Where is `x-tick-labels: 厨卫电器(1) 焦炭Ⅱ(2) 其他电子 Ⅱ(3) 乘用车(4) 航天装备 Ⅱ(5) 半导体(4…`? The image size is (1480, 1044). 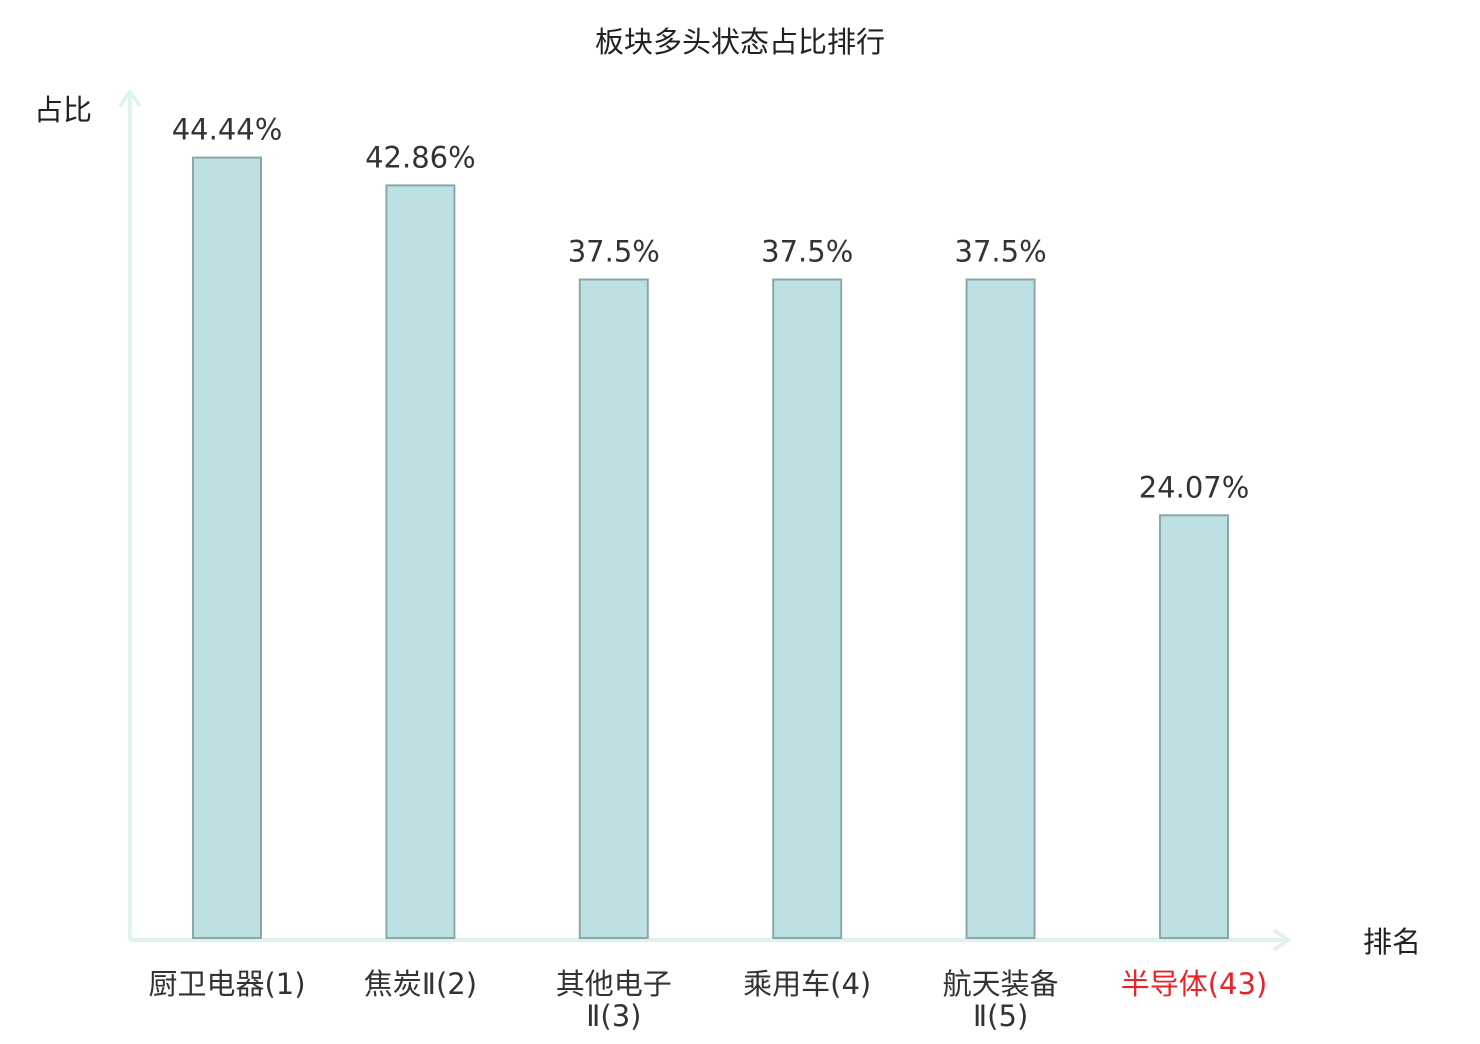 x-tick-labels: 厨卫电器(1) 焦炭Ⅱ(2) 其他电子 Ⅱ(3) 乘用车(4) 航天装备 Ⅱ(5) 半导体(4… is located at coordinates (707, 1000).